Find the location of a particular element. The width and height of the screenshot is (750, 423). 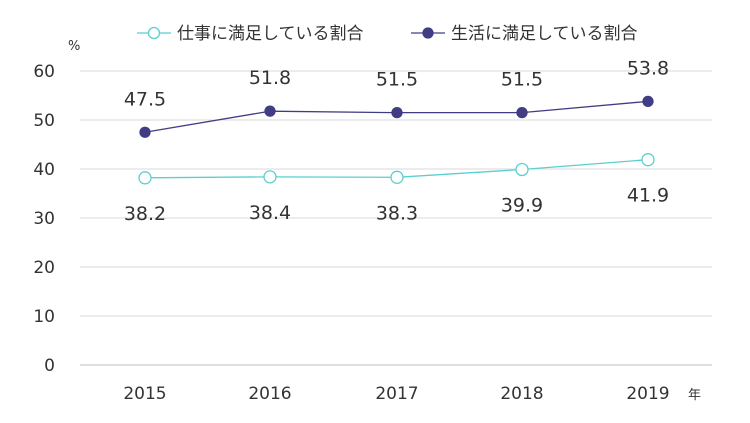

x-axis-unit: 年 is located at coordinates (694, 395).